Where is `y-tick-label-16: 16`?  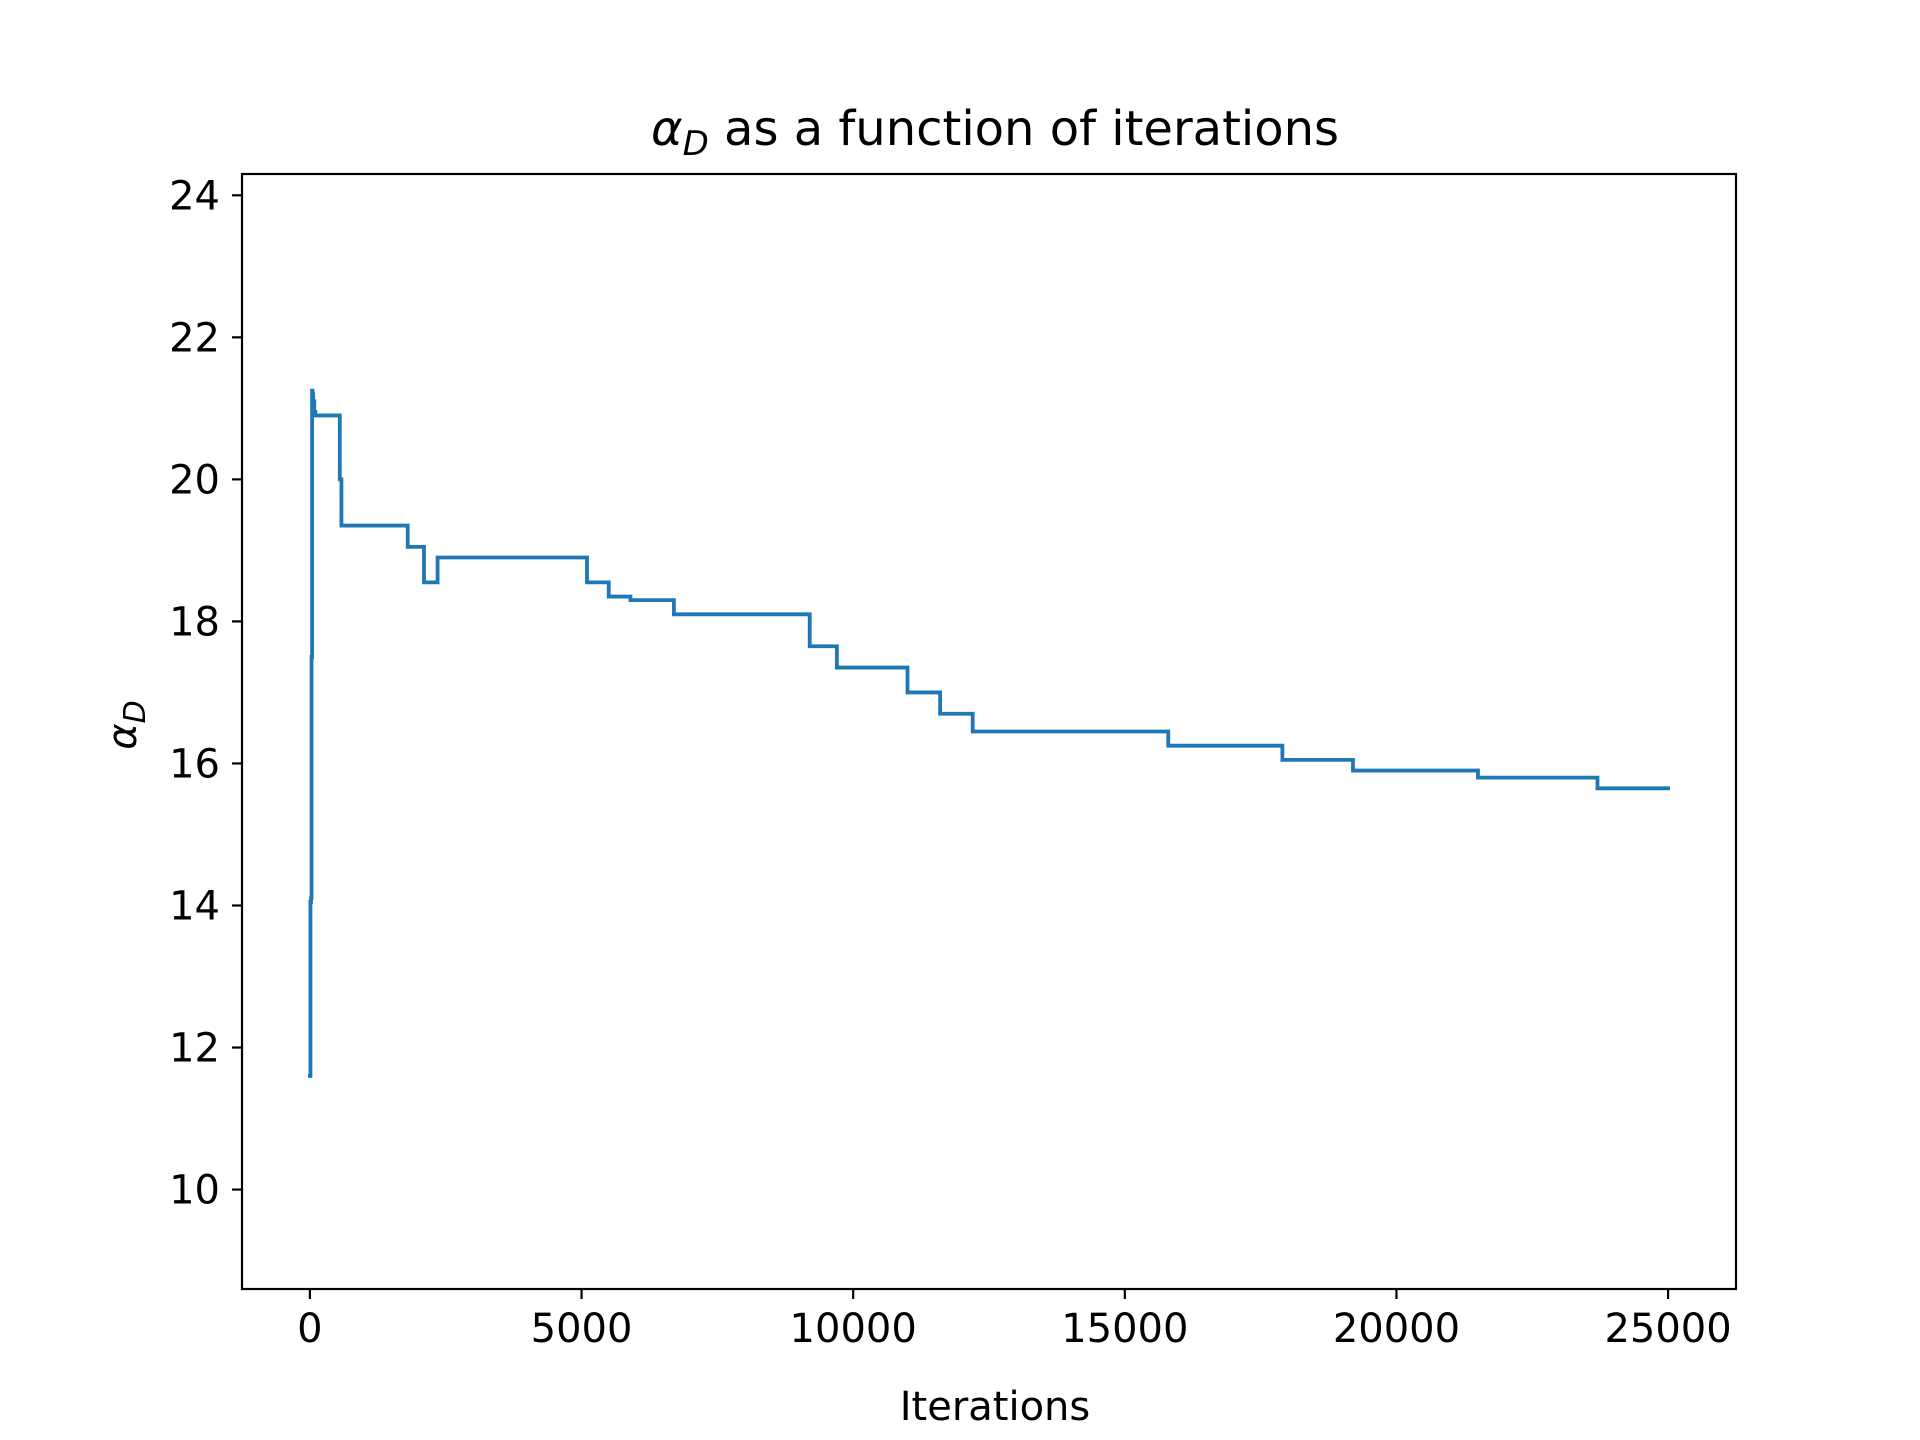 y-tick-label-16: 16 is located at coordinates (194, 764).